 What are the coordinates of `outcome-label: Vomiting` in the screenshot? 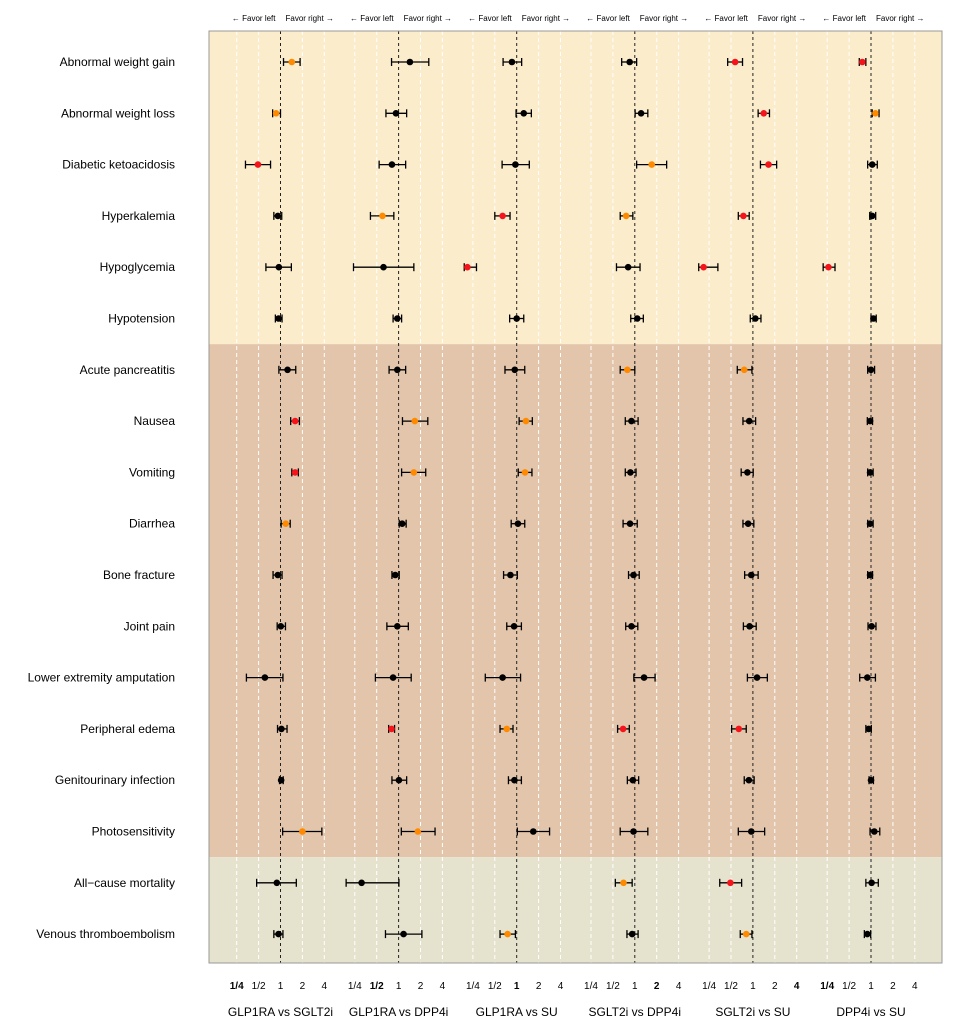 It's located at (152, 472).